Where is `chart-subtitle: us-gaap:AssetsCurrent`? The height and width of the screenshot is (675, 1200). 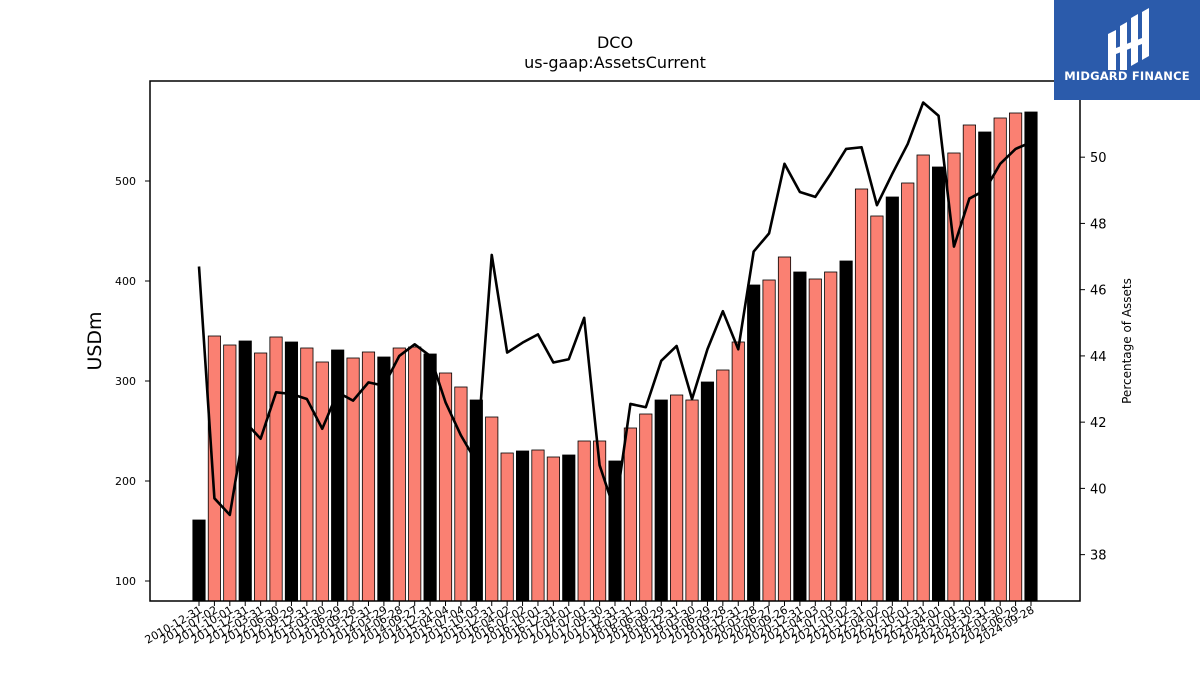
chart-subtitle: us-gaap:AssetsCurrent is located at coordinates (615, 62).